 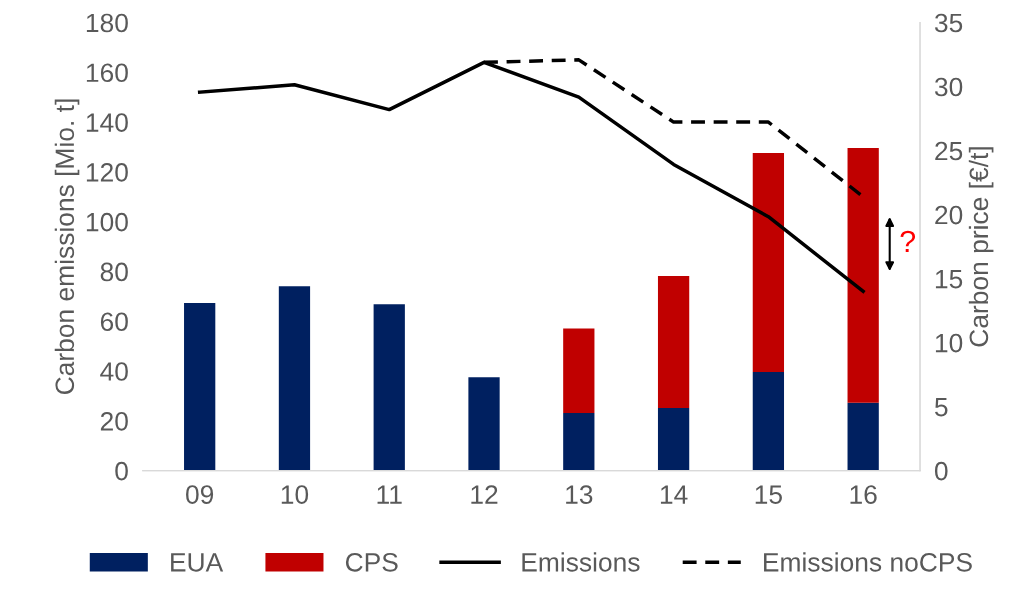 I want to click on y2-tick-label: 20, so click(x=949, y=215).